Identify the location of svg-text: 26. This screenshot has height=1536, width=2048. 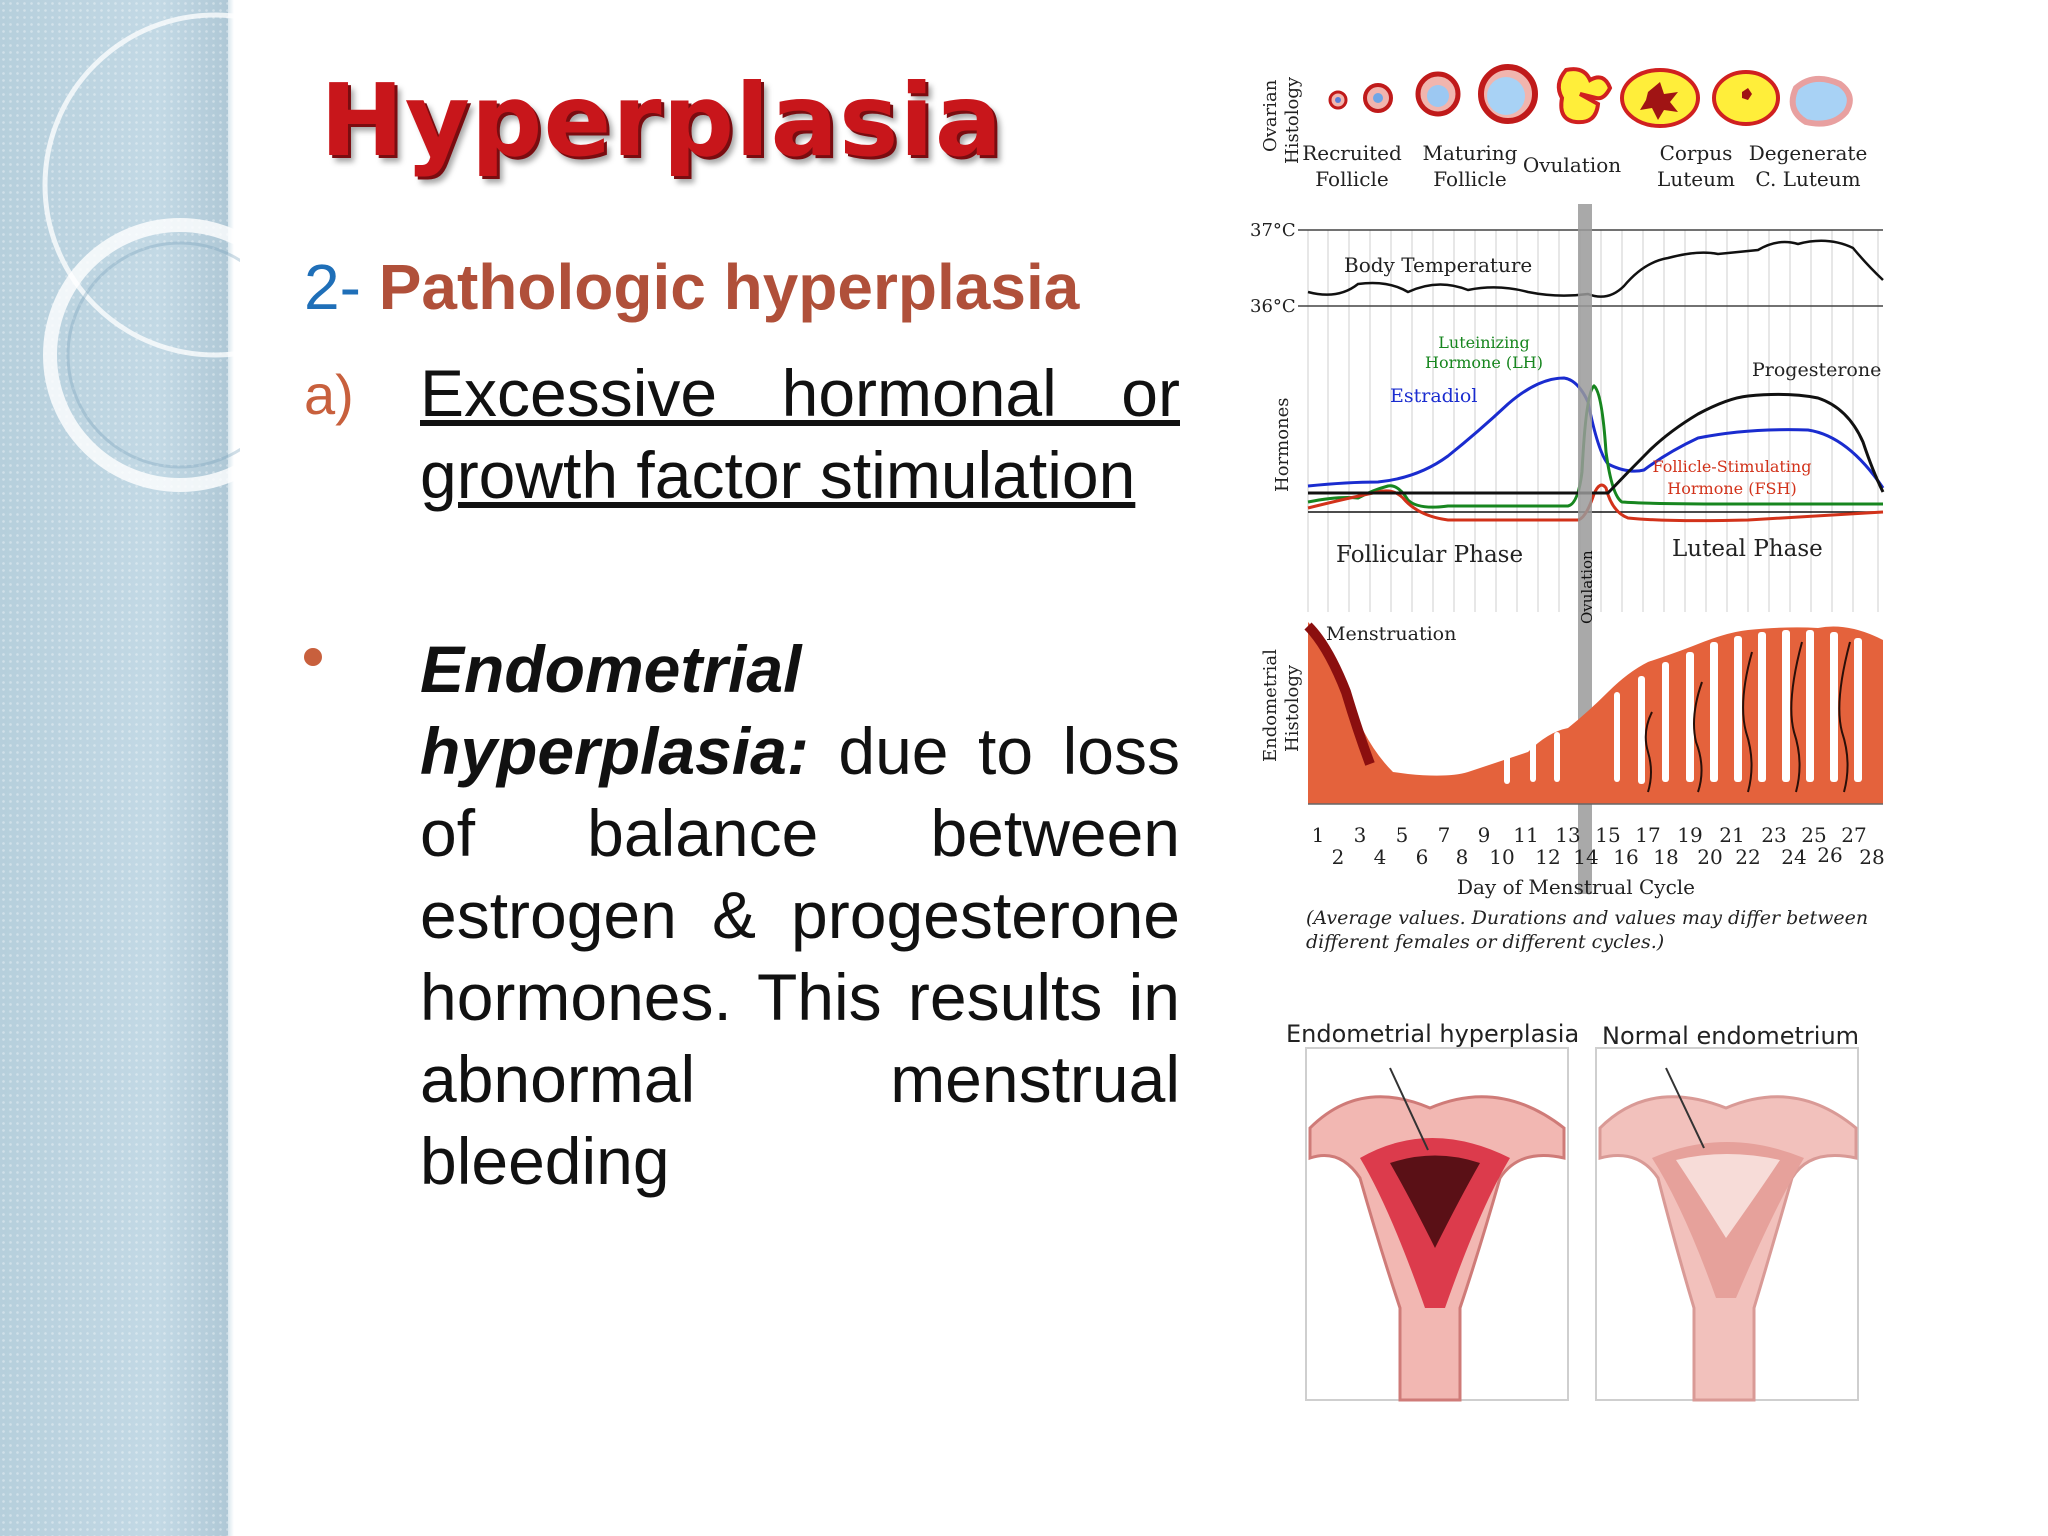
(1829, 855).